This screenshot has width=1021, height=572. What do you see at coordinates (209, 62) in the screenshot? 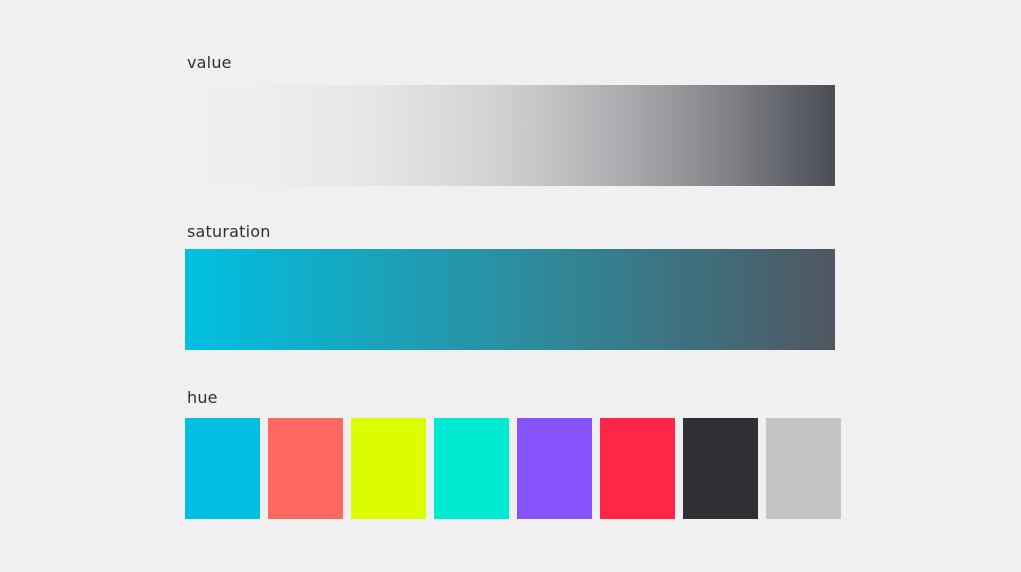
I see `value-label: value` at bounding box center [209, 62].